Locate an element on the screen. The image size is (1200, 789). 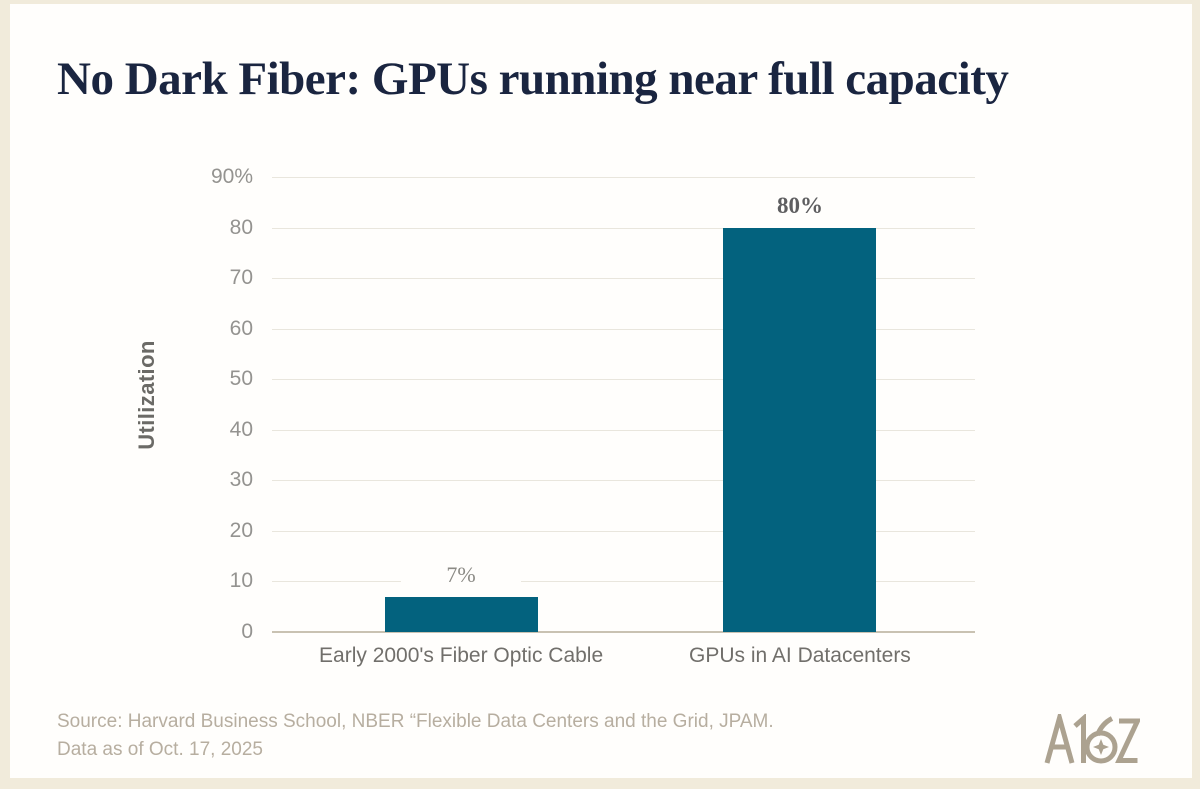
y-tick-label: 90% is located at coordinates (231, 177).